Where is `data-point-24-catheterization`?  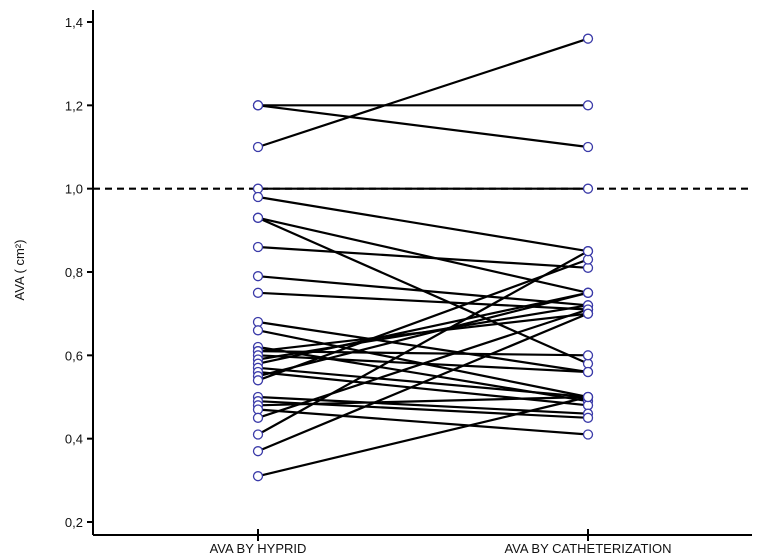
data-point-24-catheterization is located at coordinates (588, 417).